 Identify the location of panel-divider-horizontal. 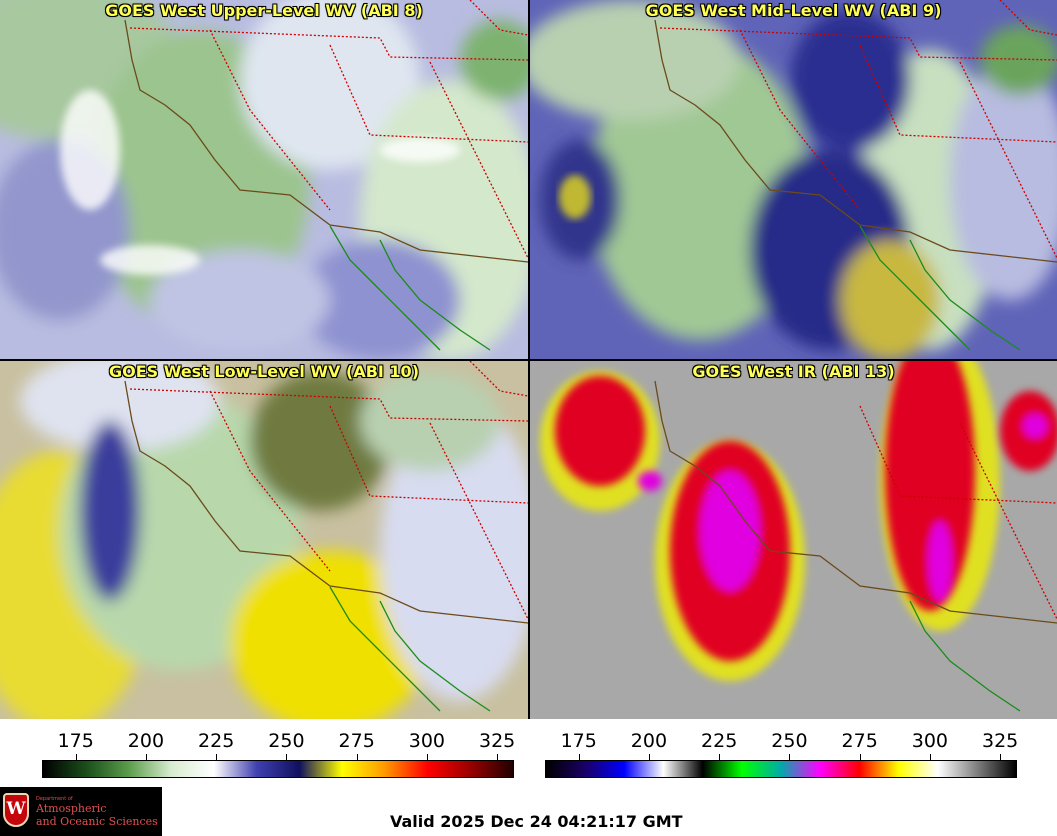
(528, 360).